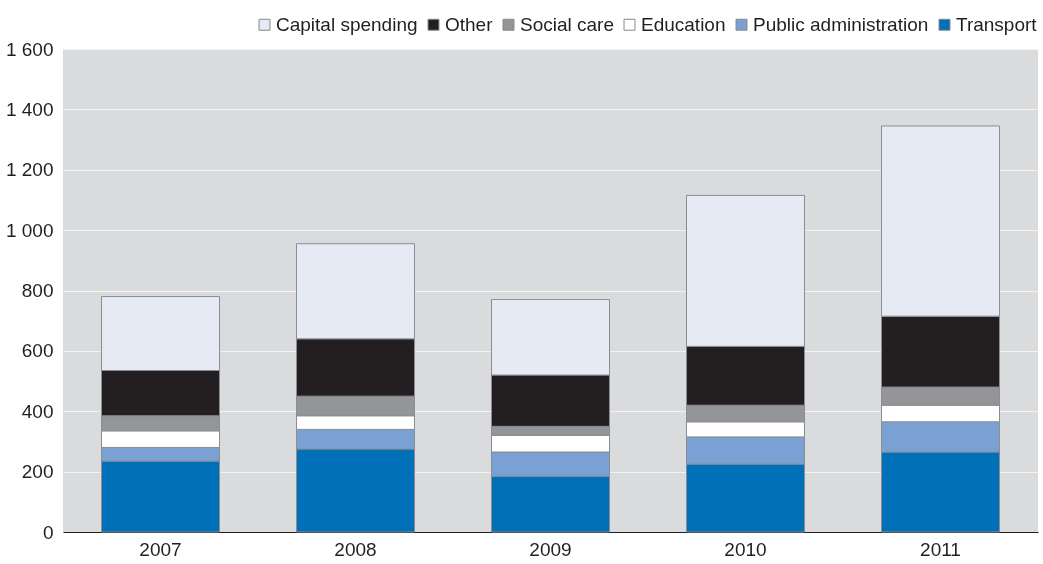 The width and height of the screenshot is (1043, 564). What do you see at coordinates (37, 411) in the screenshot?
I see `y-tick-label: 400` at bounding box center [37, 411].